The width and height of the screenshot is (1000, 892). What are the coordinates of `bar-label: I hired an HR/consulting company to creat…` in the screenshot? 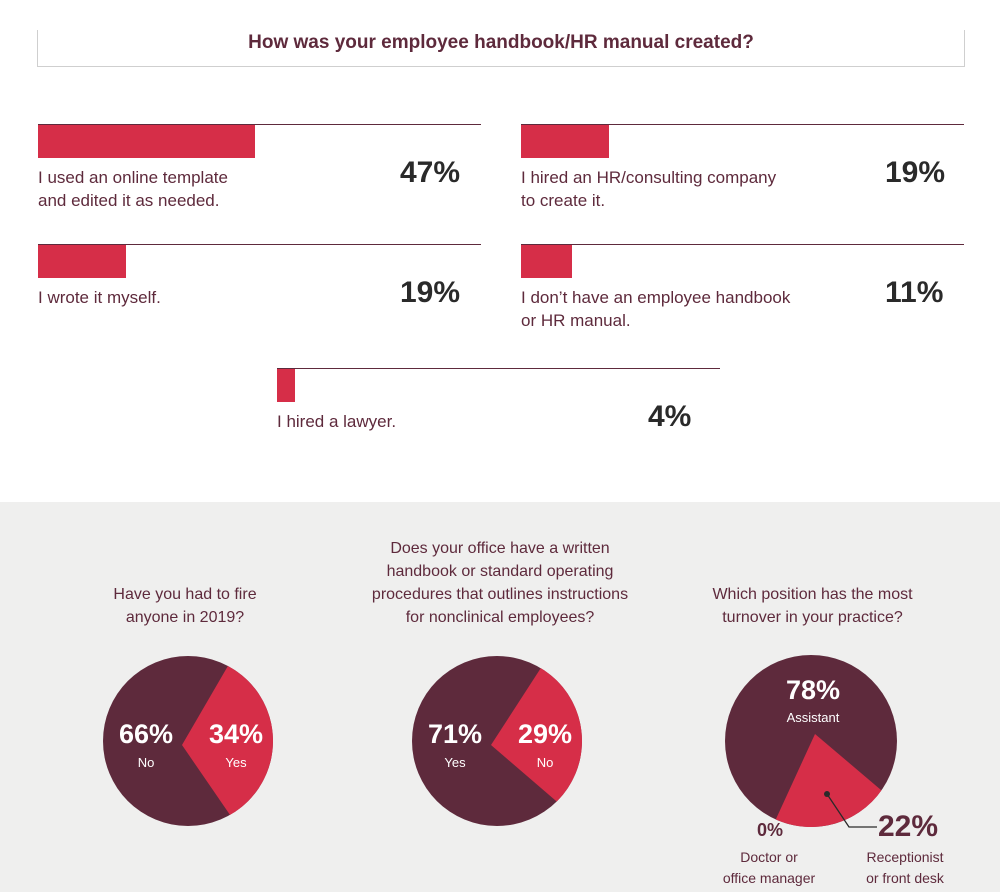 It's located at (648, 189).